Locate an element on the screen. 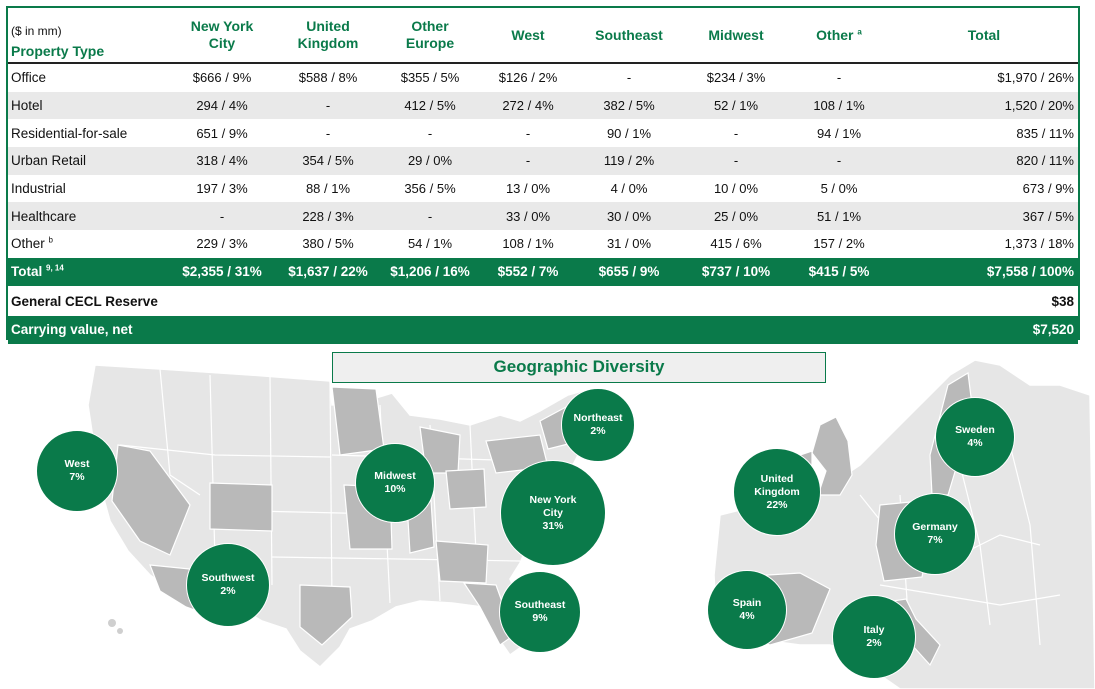 This screenshot has height=689, width=1095. bubble-text: Southwest is located at coordinates (228, 578).